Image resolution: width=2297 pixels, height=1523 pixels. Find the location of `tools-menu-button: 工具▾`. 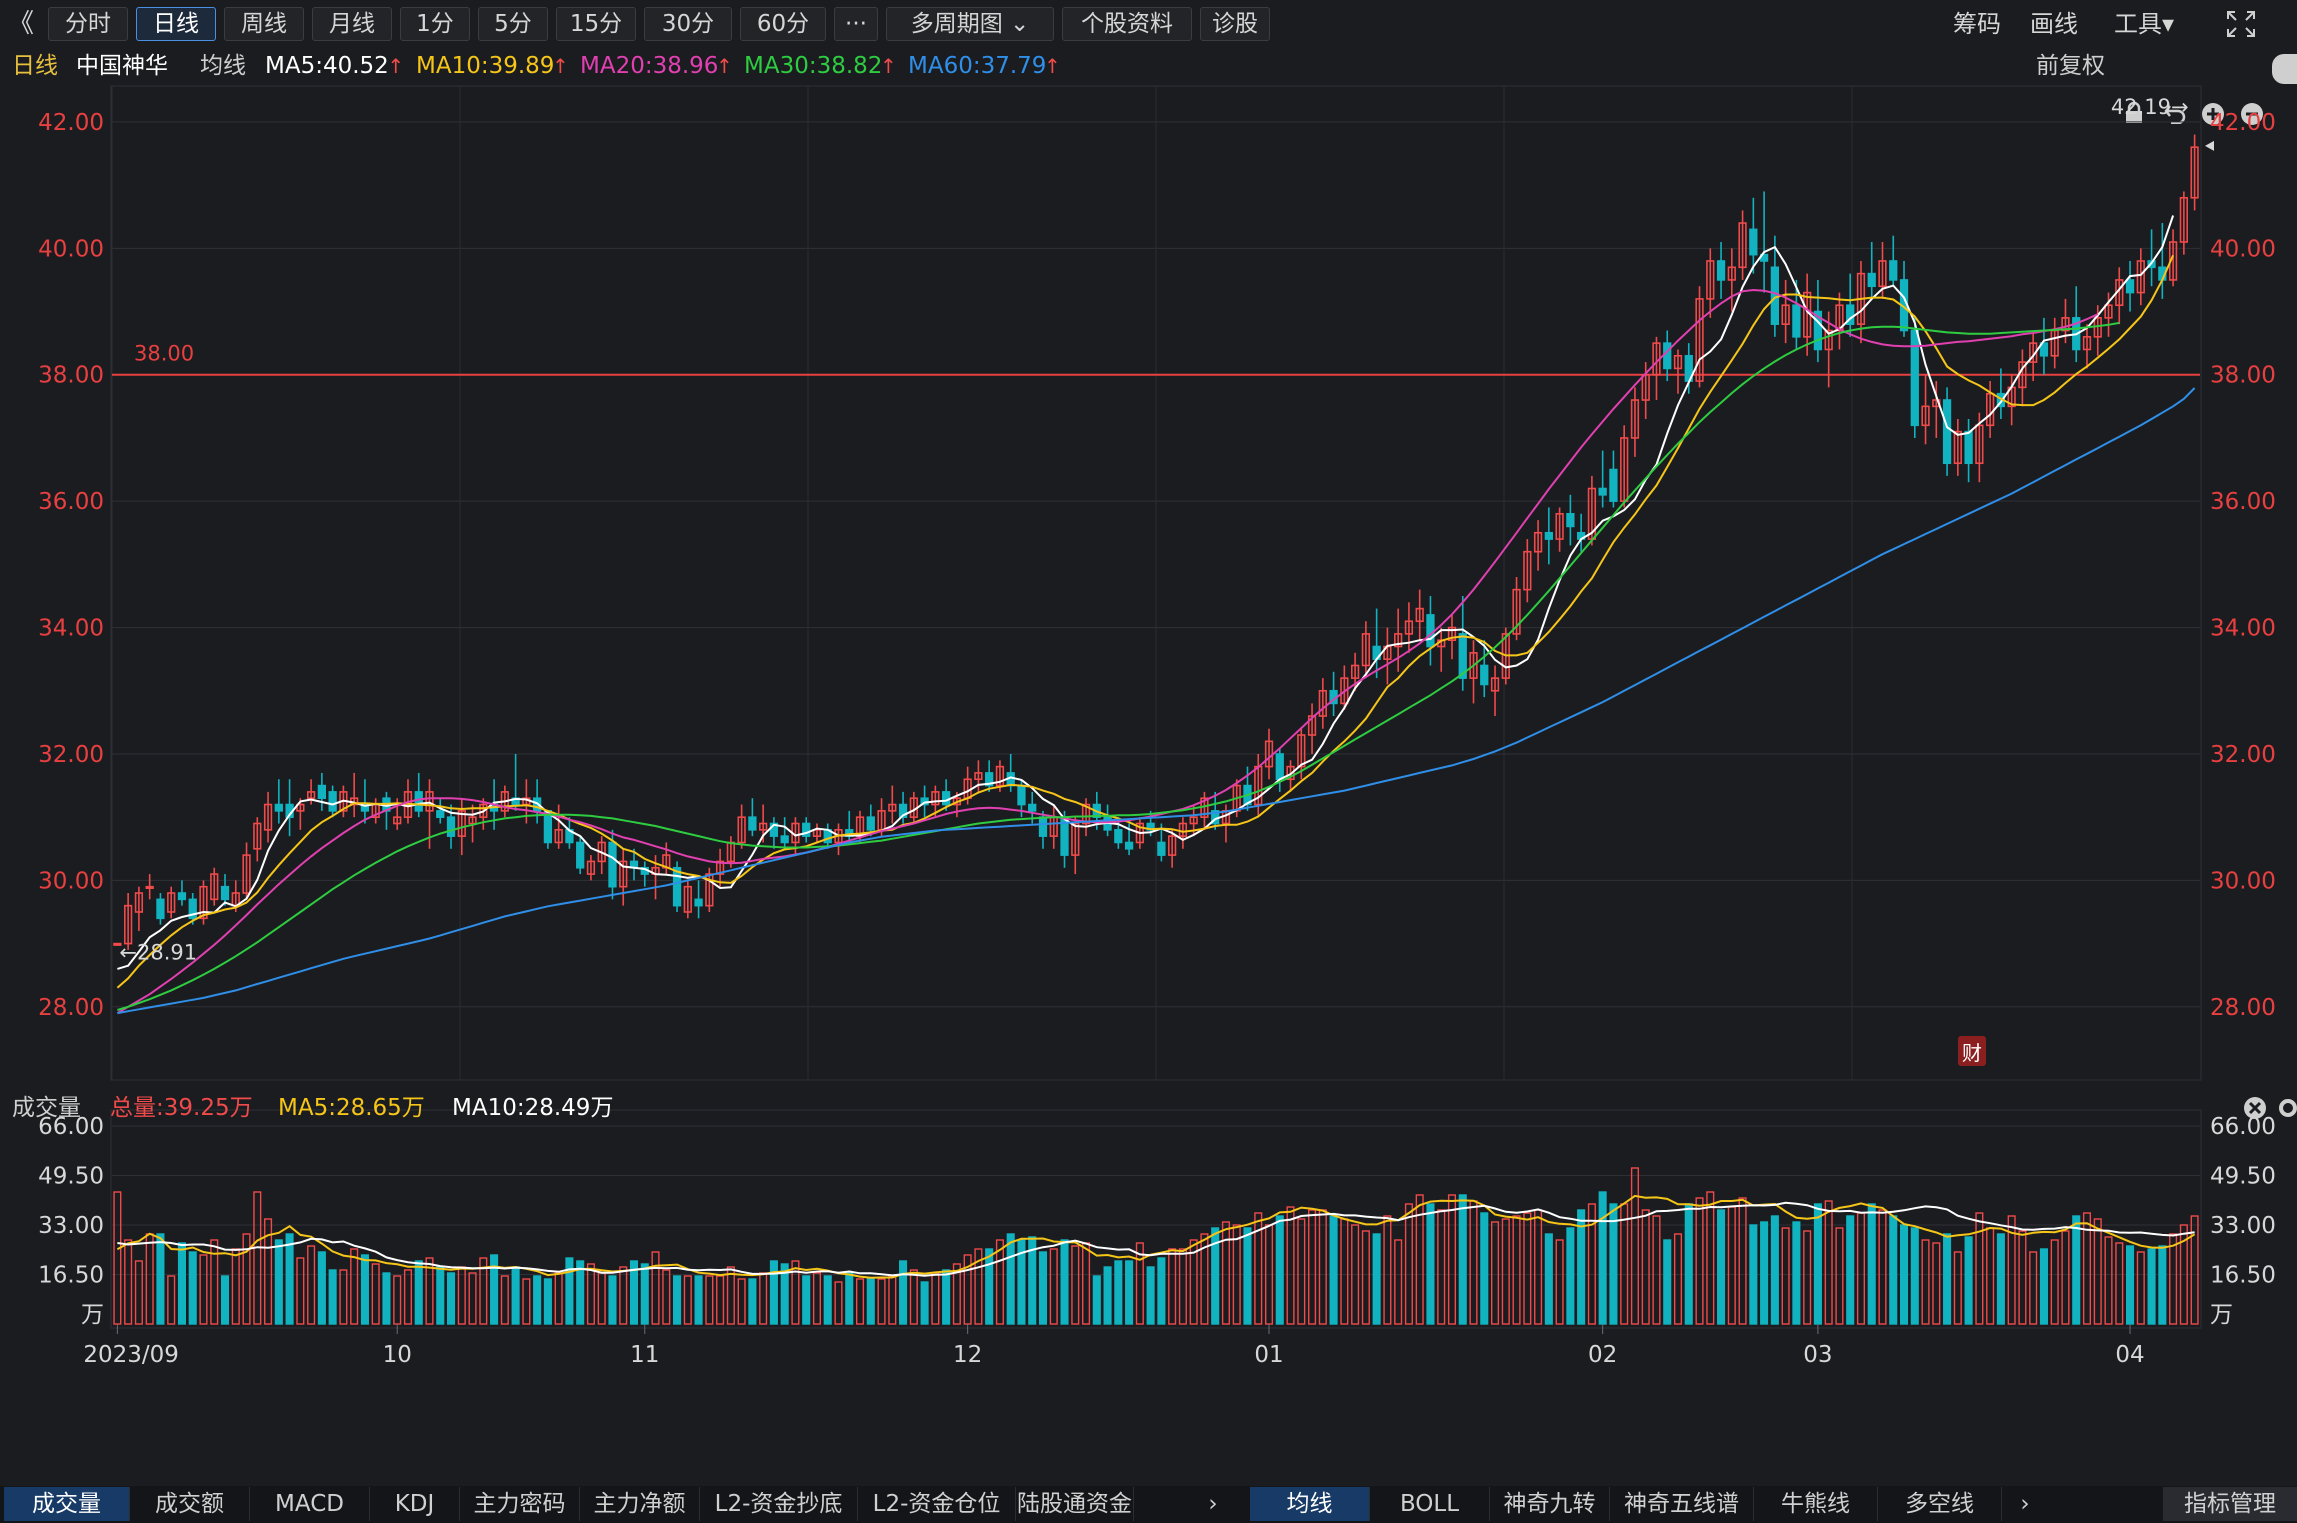

tools-menu-button: 工具▾ is located at coordinates (2144, 24).